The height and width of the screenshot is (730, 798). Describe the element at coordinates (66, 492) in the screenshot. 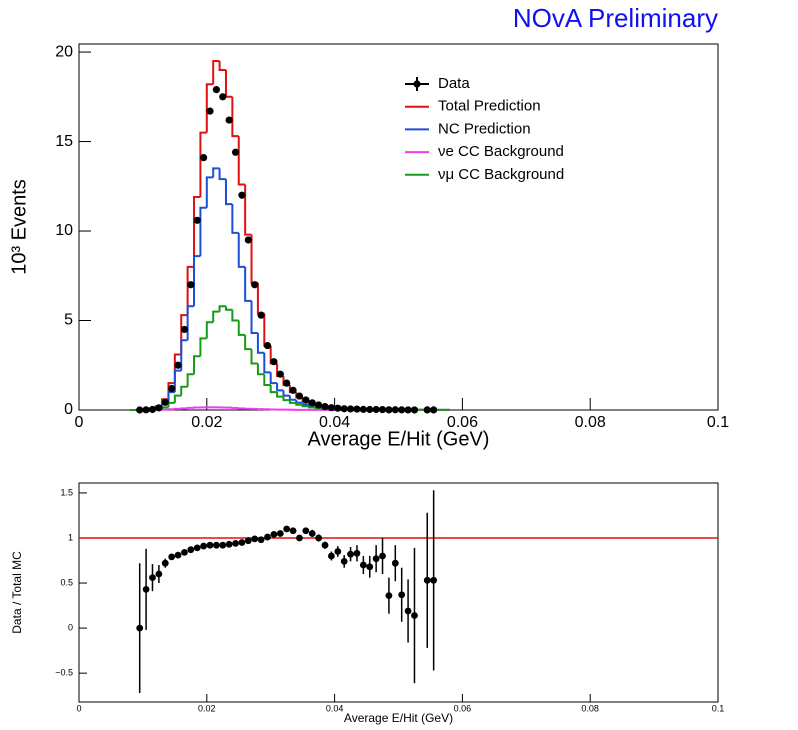

I see `y-tick-label: 1.5` at that location.